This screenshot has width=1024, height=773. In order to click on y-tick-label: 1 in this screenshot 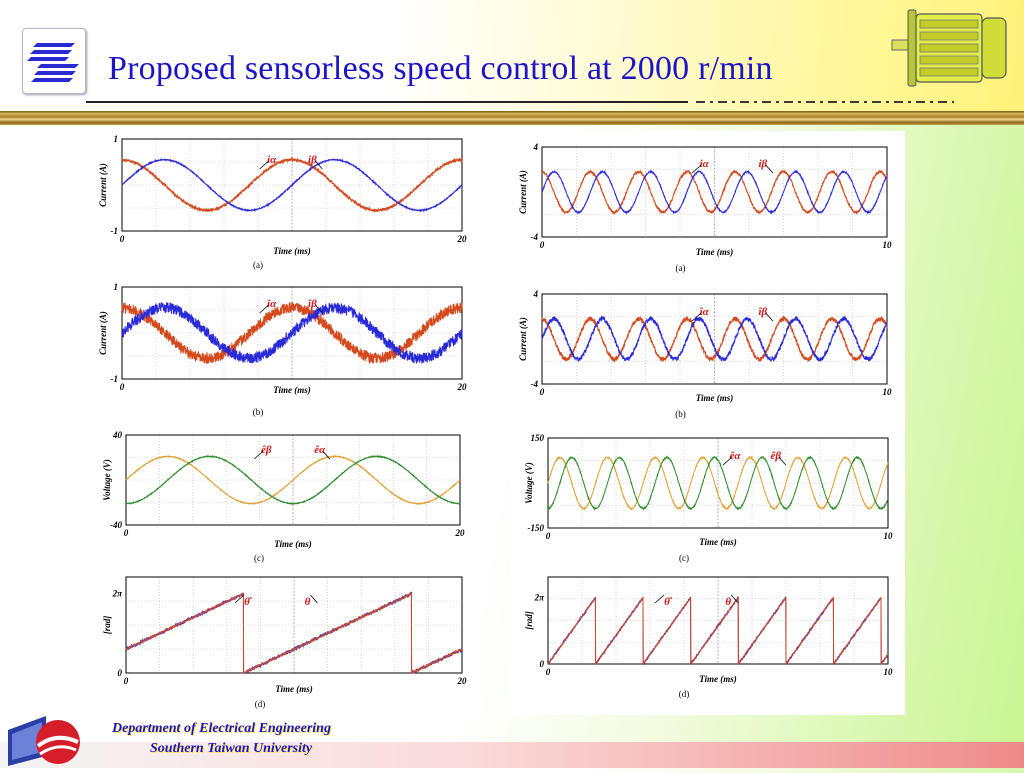, I will do `click(116, 139)`.